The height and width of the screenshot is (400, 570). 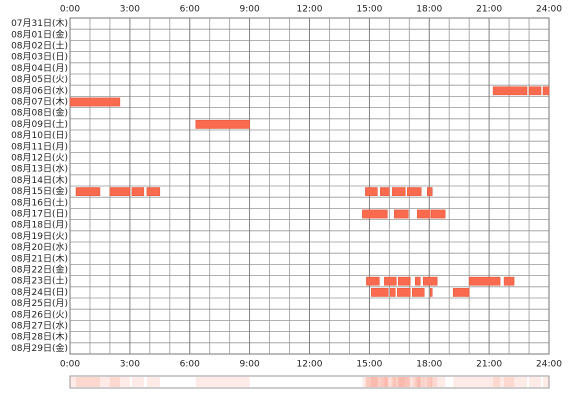 I want to click on row-label: 08月07日(木), so click(x=39, y=102).